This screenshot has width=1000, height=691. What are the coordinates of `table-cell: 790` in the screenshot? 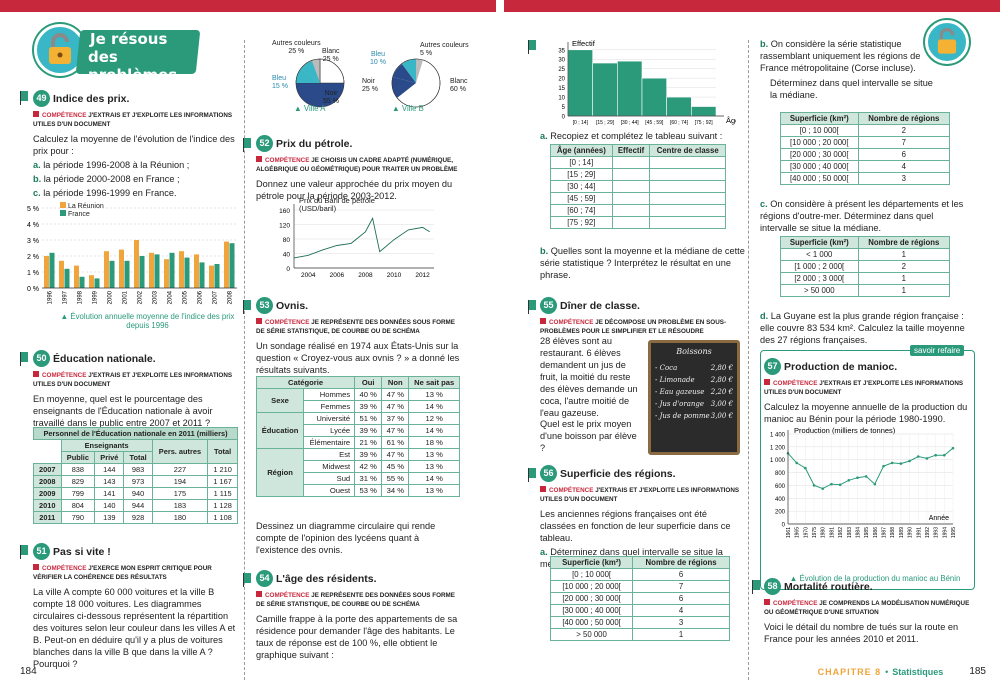 It's located at (78, 517).